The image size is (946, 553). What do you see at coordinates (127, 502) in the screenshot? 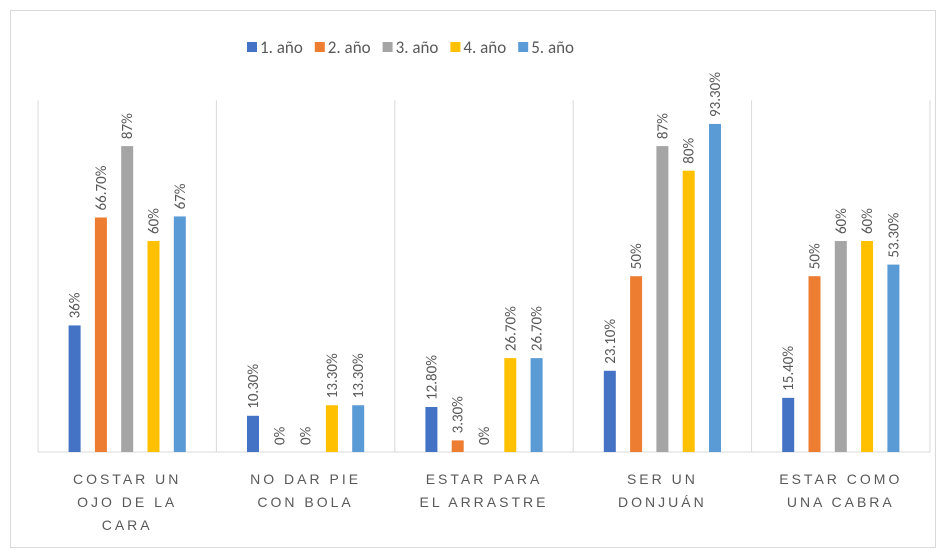
I see `x-tick-label: COSTAR UN OJO DE LA CARA` at bounding box center [127, 502].